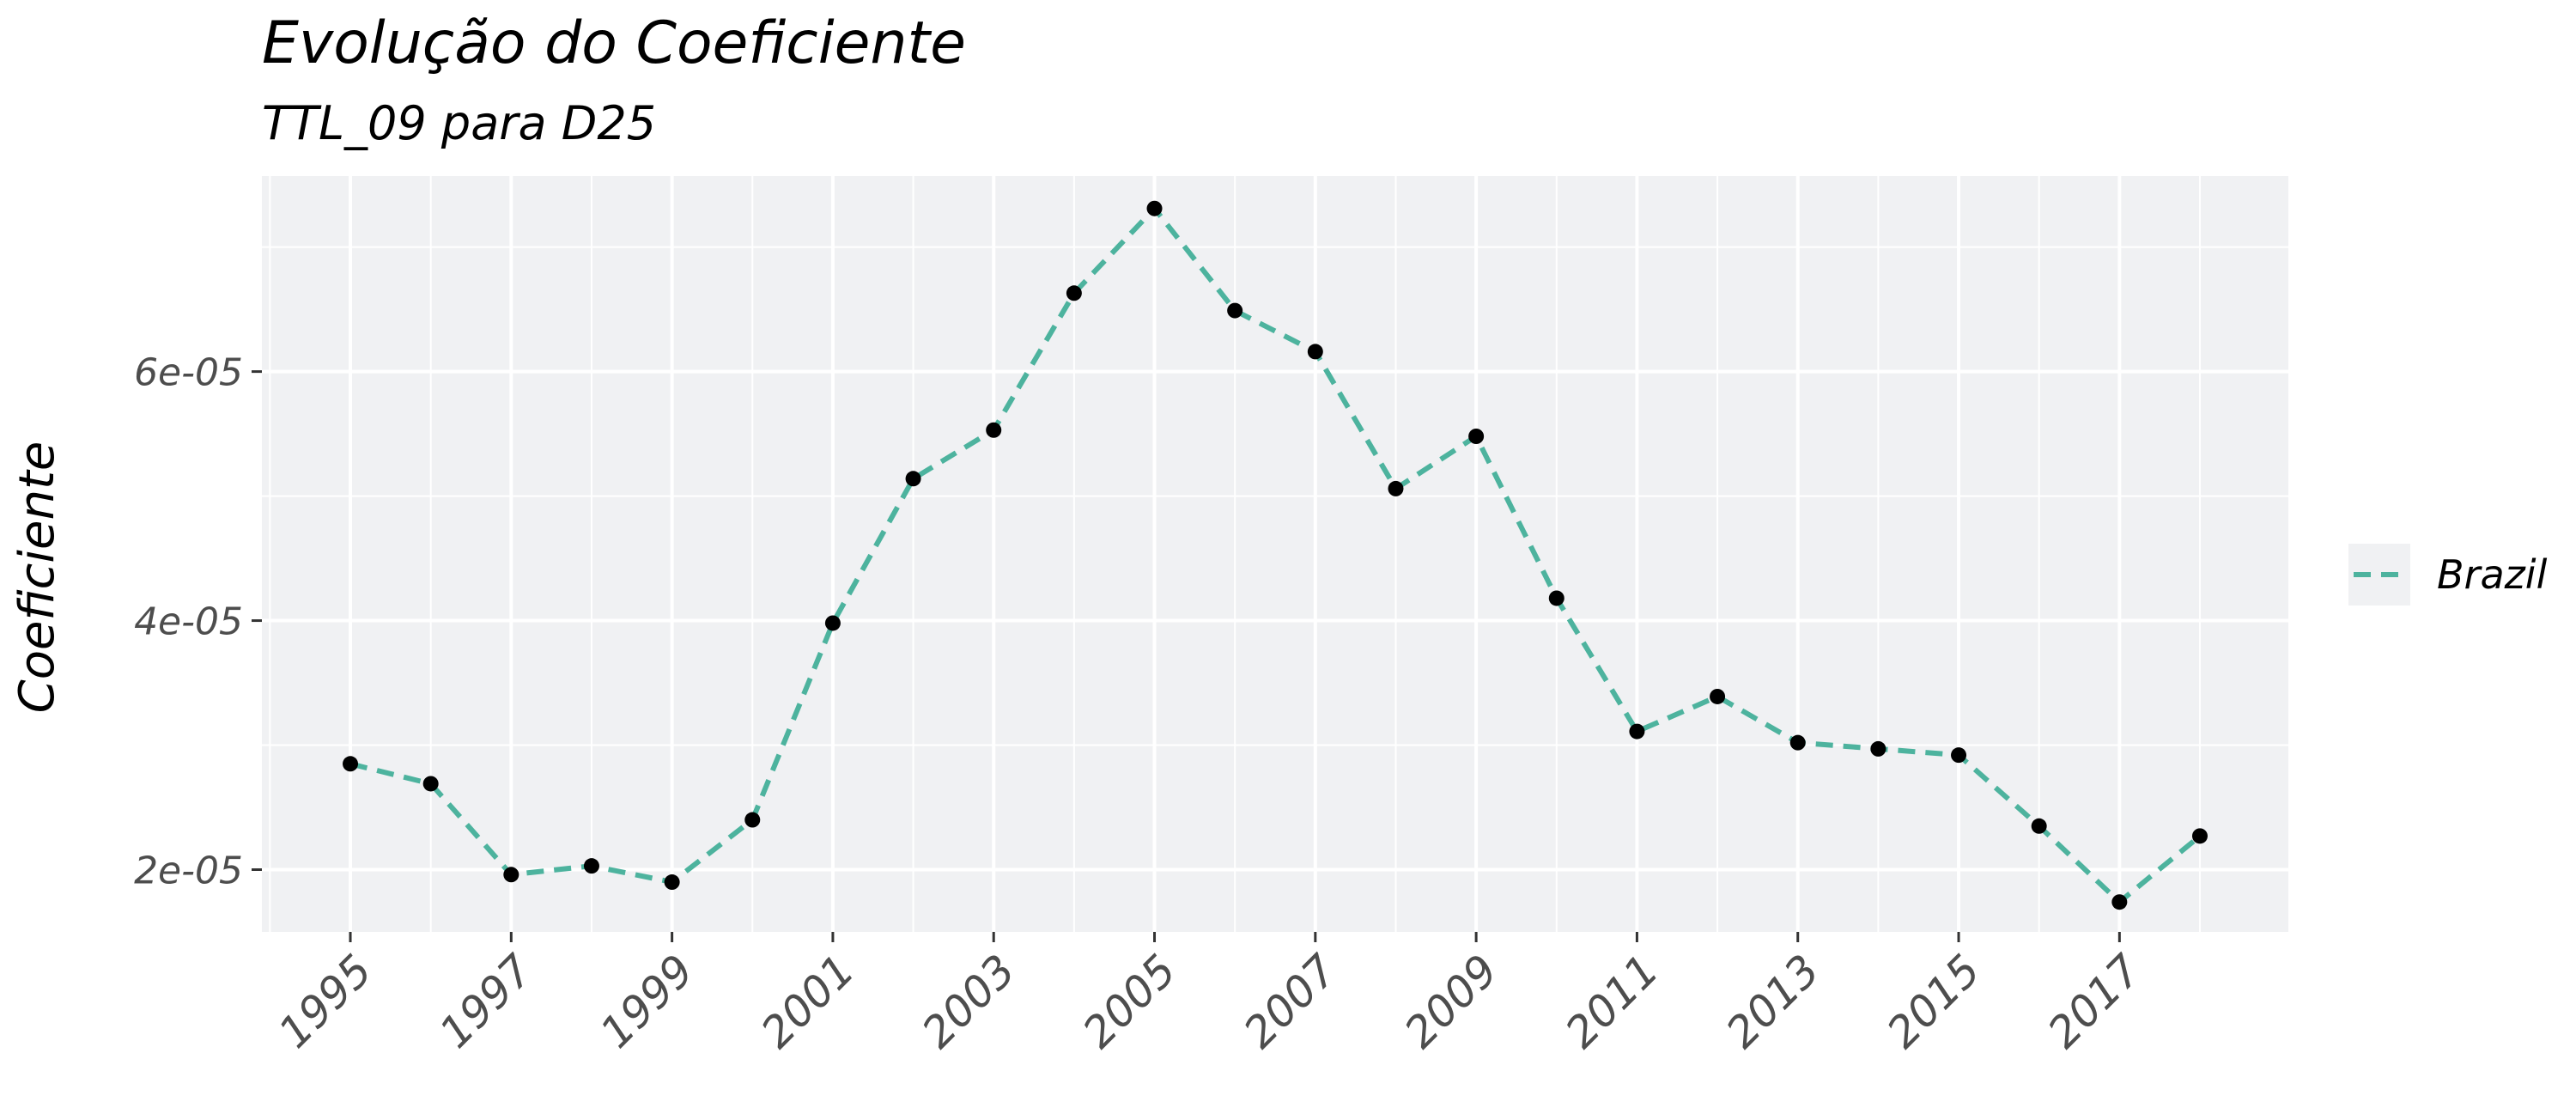 This screenshot has width=2576, height=1120. I want to click on data-point-2015, so click(1959, 756).